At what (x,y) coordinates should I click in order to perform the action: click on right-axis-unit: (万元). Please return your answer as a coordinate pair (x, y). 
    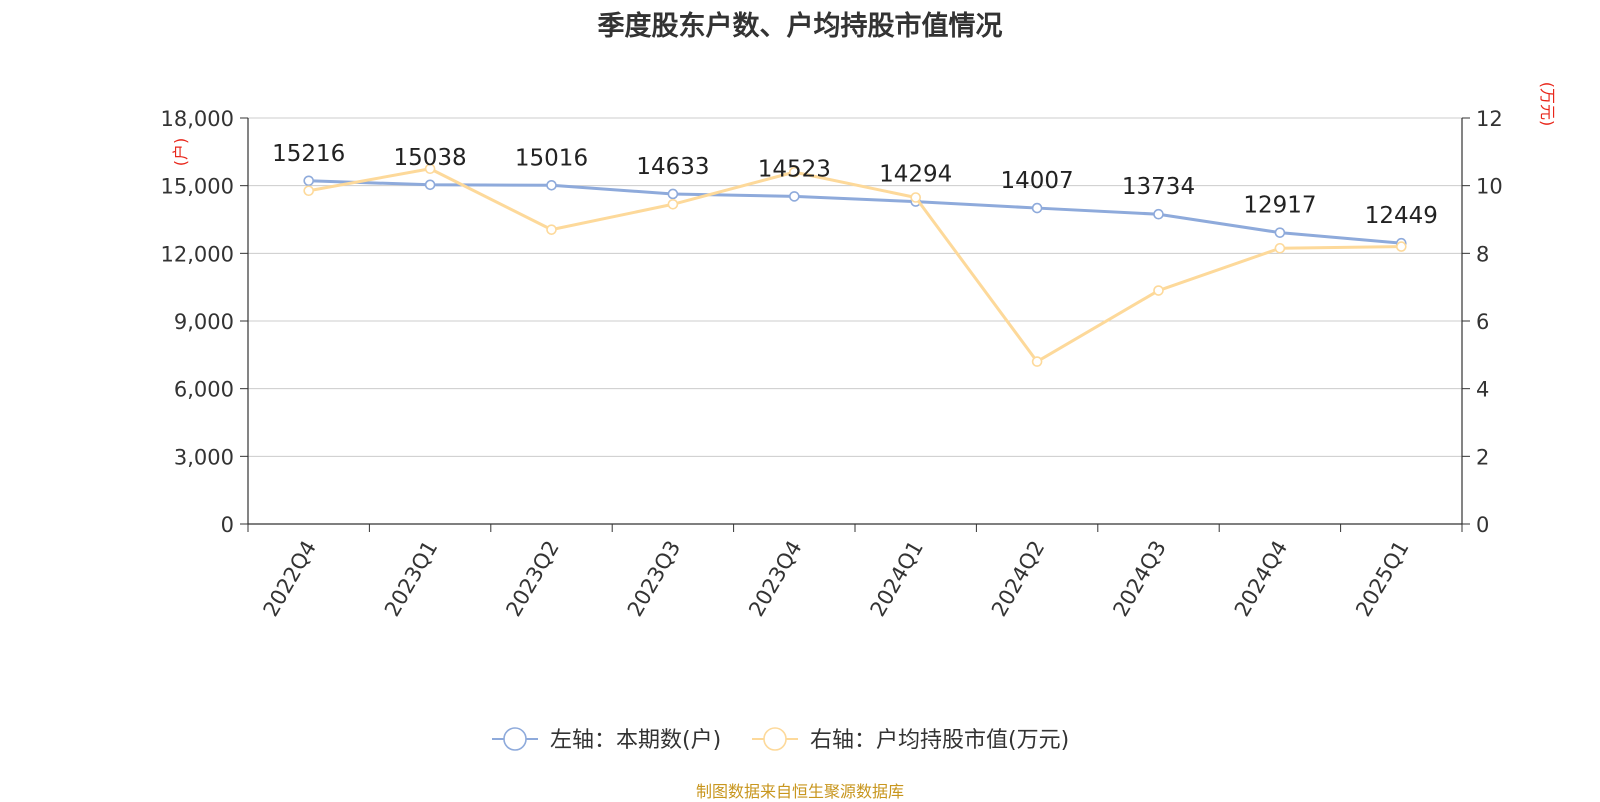
    Looking at the image, I should click on (1547, 104).